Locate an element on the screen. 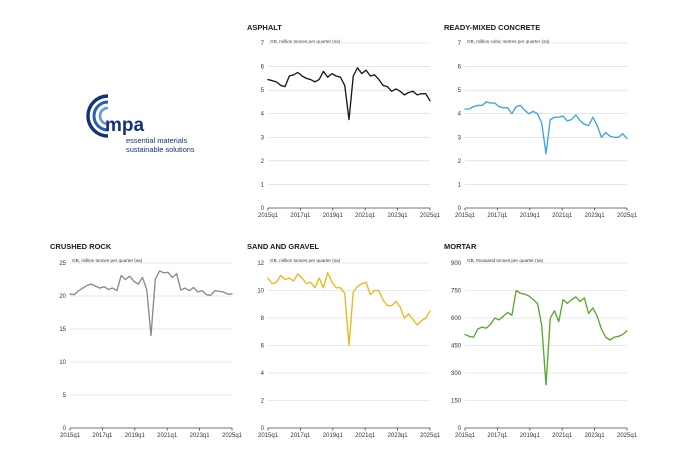 This screenshot has width=693, height=462. y-tick-label: 150 is located at coordinates (456, 402).